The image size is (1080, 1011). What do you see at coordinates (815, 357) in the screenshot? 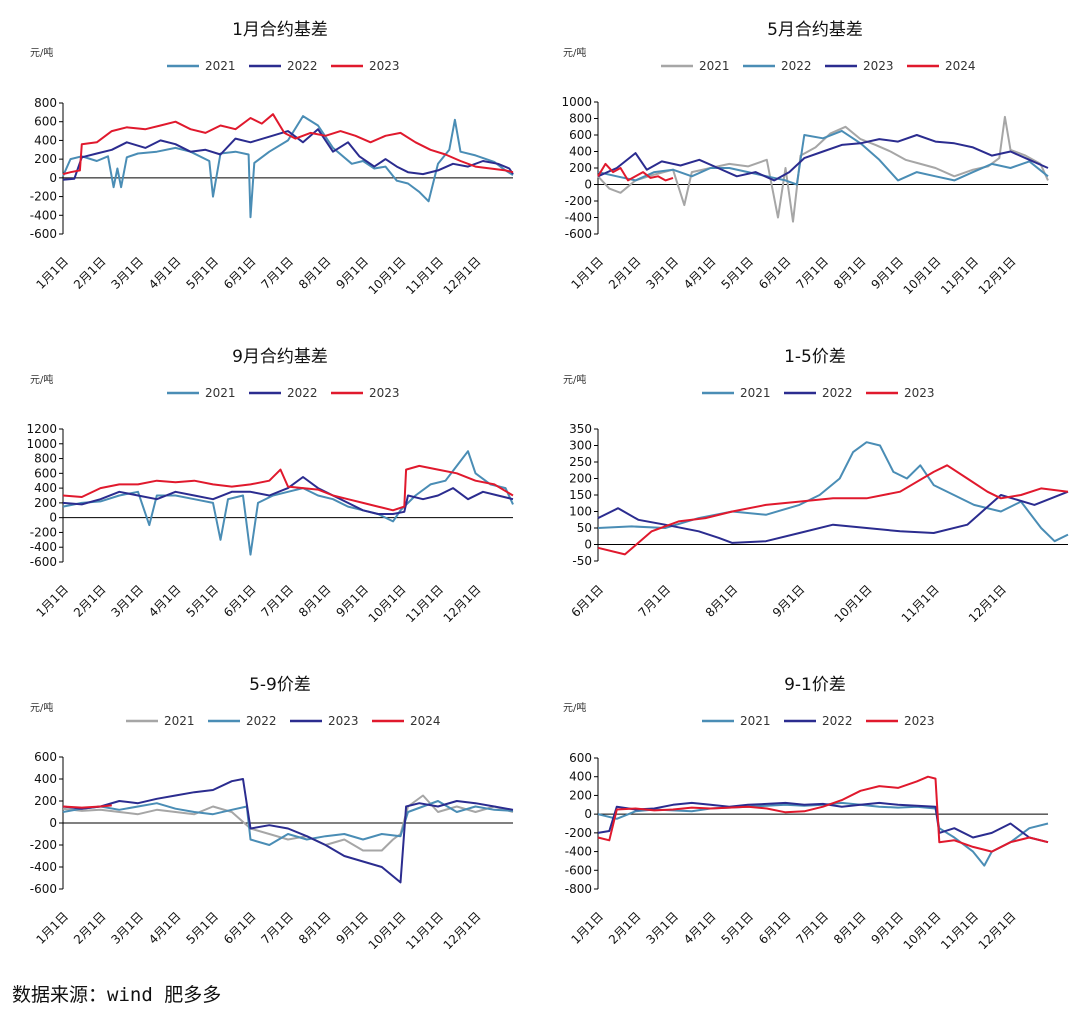
I see `chart-title: 1-5价差` at bounding box center [815, 357].